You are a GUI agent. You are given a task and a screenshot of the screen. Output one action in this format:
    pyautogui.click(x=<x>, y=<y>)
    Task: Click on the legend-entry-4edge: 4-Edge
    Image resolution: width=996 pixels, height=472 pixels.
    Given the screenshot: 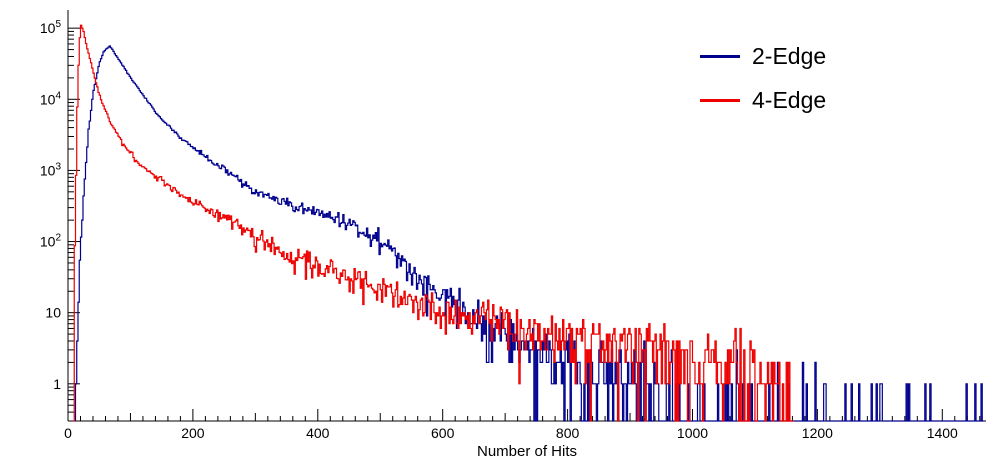 What is the action you would take?
    pyautogui.click(x=763, y=100)
    